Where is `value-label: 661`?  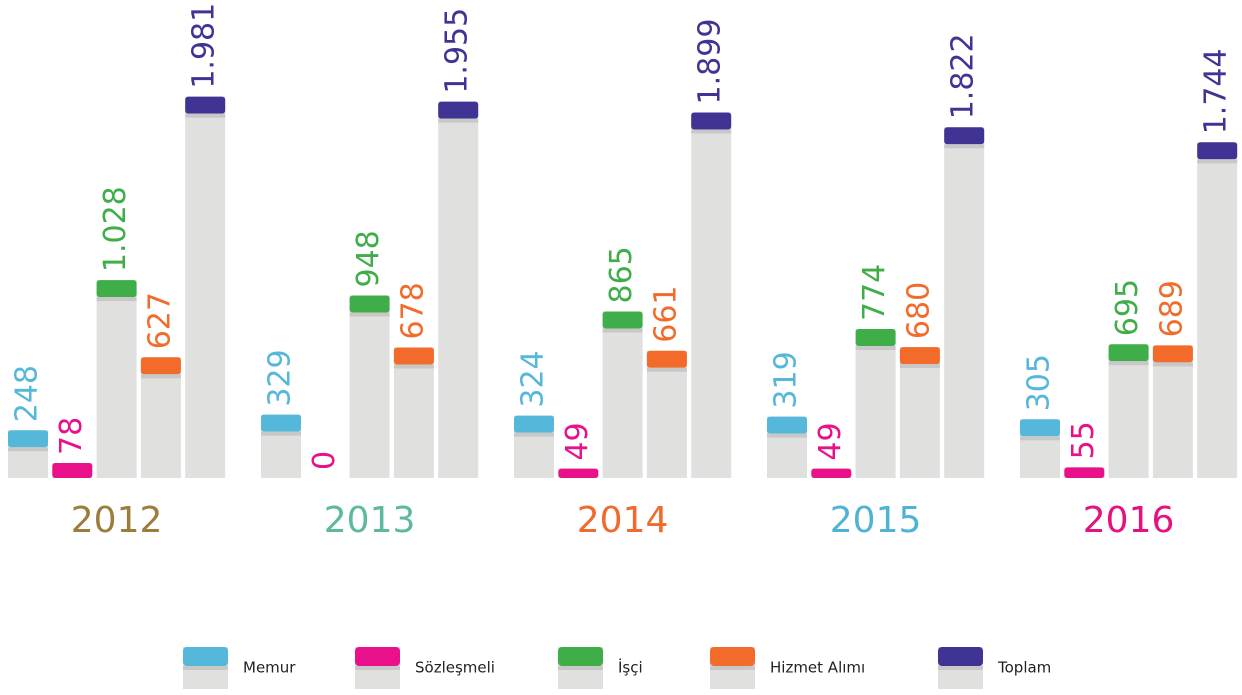
value-label: 661 is located at coordinates (665, 313).